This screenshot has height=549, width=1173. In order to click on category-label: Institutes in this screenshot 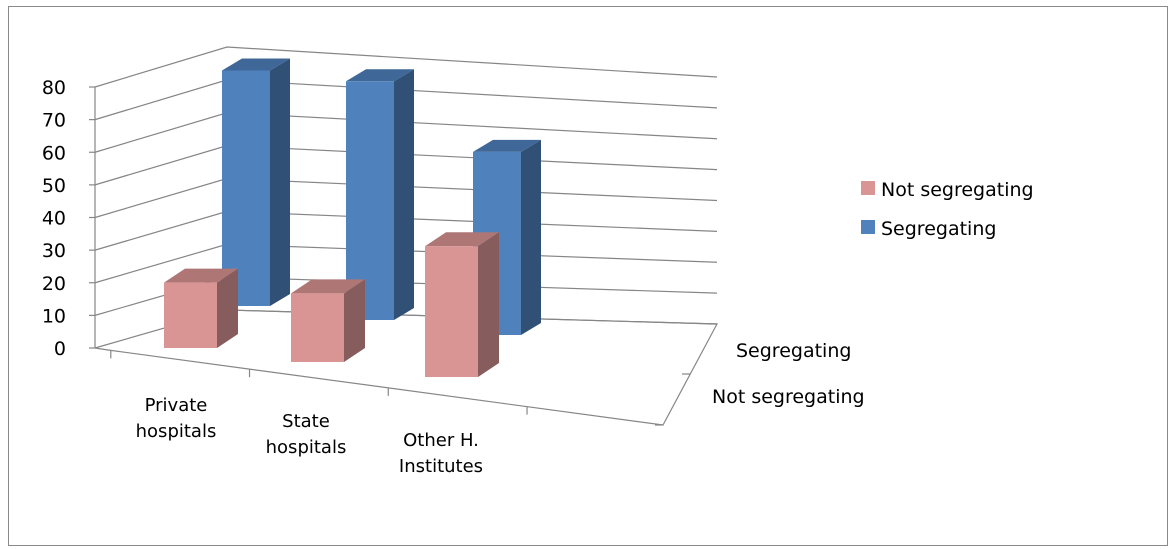, I will do `click(441, 466)`.